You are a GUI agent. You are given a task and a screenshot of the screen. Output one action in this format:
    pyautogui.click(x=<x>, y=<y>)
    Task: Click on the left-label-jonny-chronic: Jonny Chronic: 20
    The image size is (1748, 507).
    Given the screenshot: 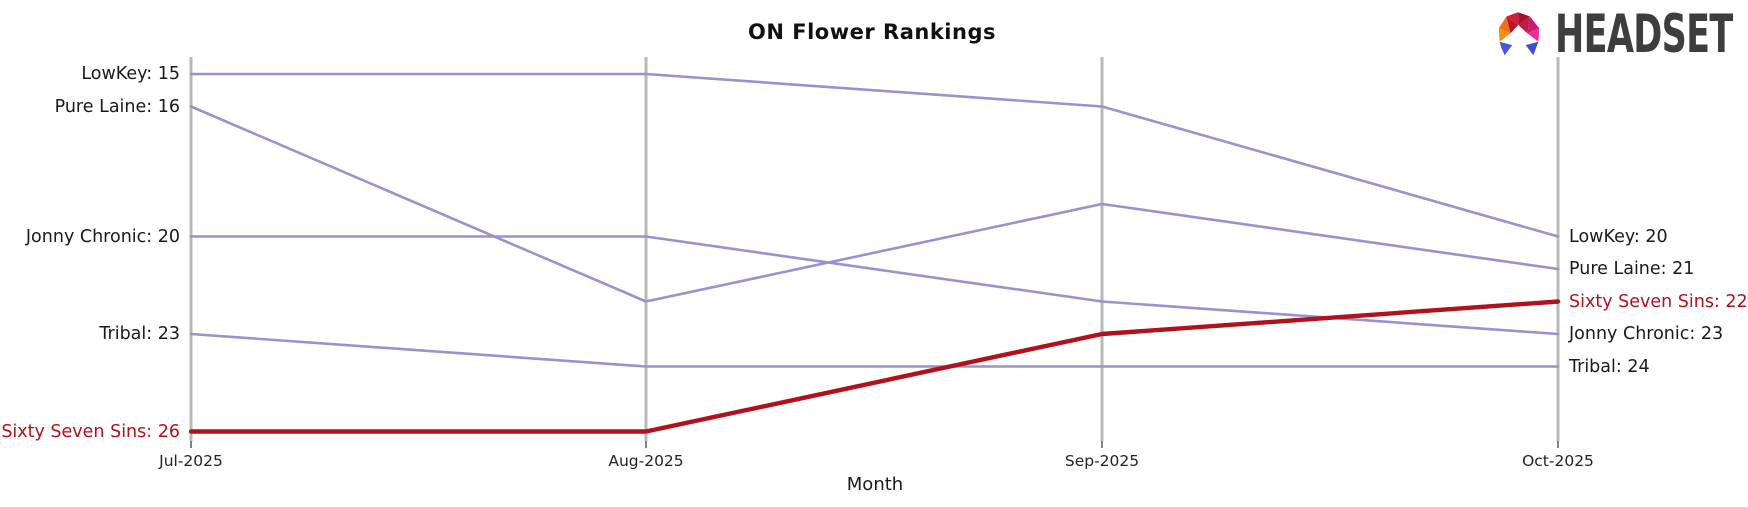 What is the action you would take?
    pyautogui.click(x=102, y=236)
    